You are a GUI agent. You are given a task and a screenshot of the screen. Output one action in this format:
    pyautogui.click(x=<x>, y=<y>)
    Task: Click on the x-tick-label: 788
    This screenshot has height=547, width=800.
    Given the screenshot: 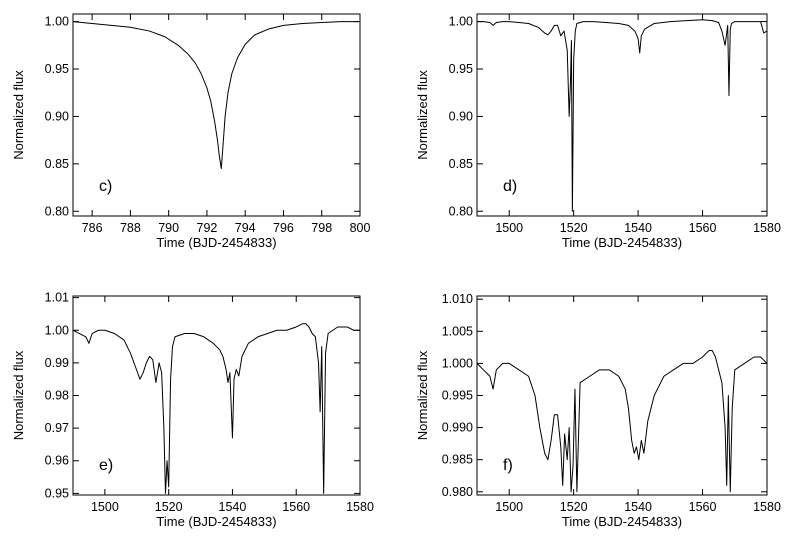 What is the action you would take?
    pyautogui.click(x=130, y=228)
    